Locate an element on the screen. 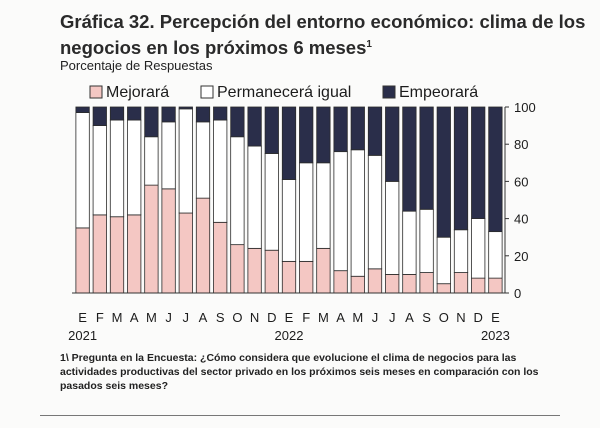 This screenshot has width=600, height=428. x-tick-label-18: J is located at coordinates (375, 317).